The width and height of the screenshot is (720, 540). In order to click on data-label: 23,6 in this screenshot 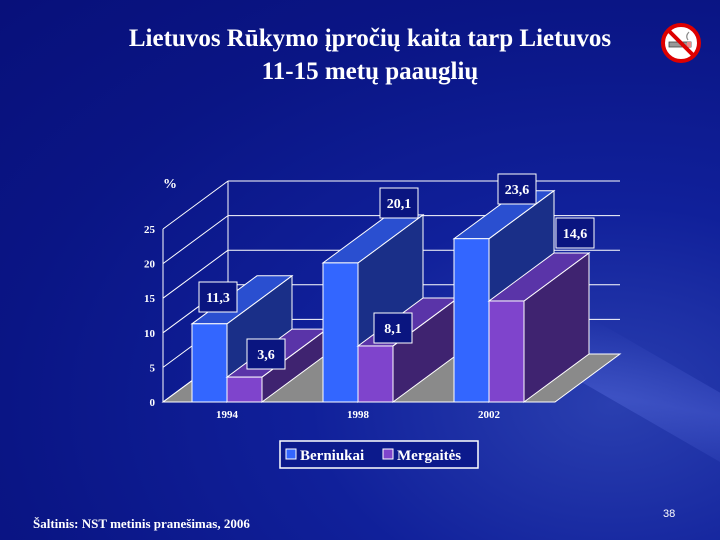, I will do `click(517, 190)`.